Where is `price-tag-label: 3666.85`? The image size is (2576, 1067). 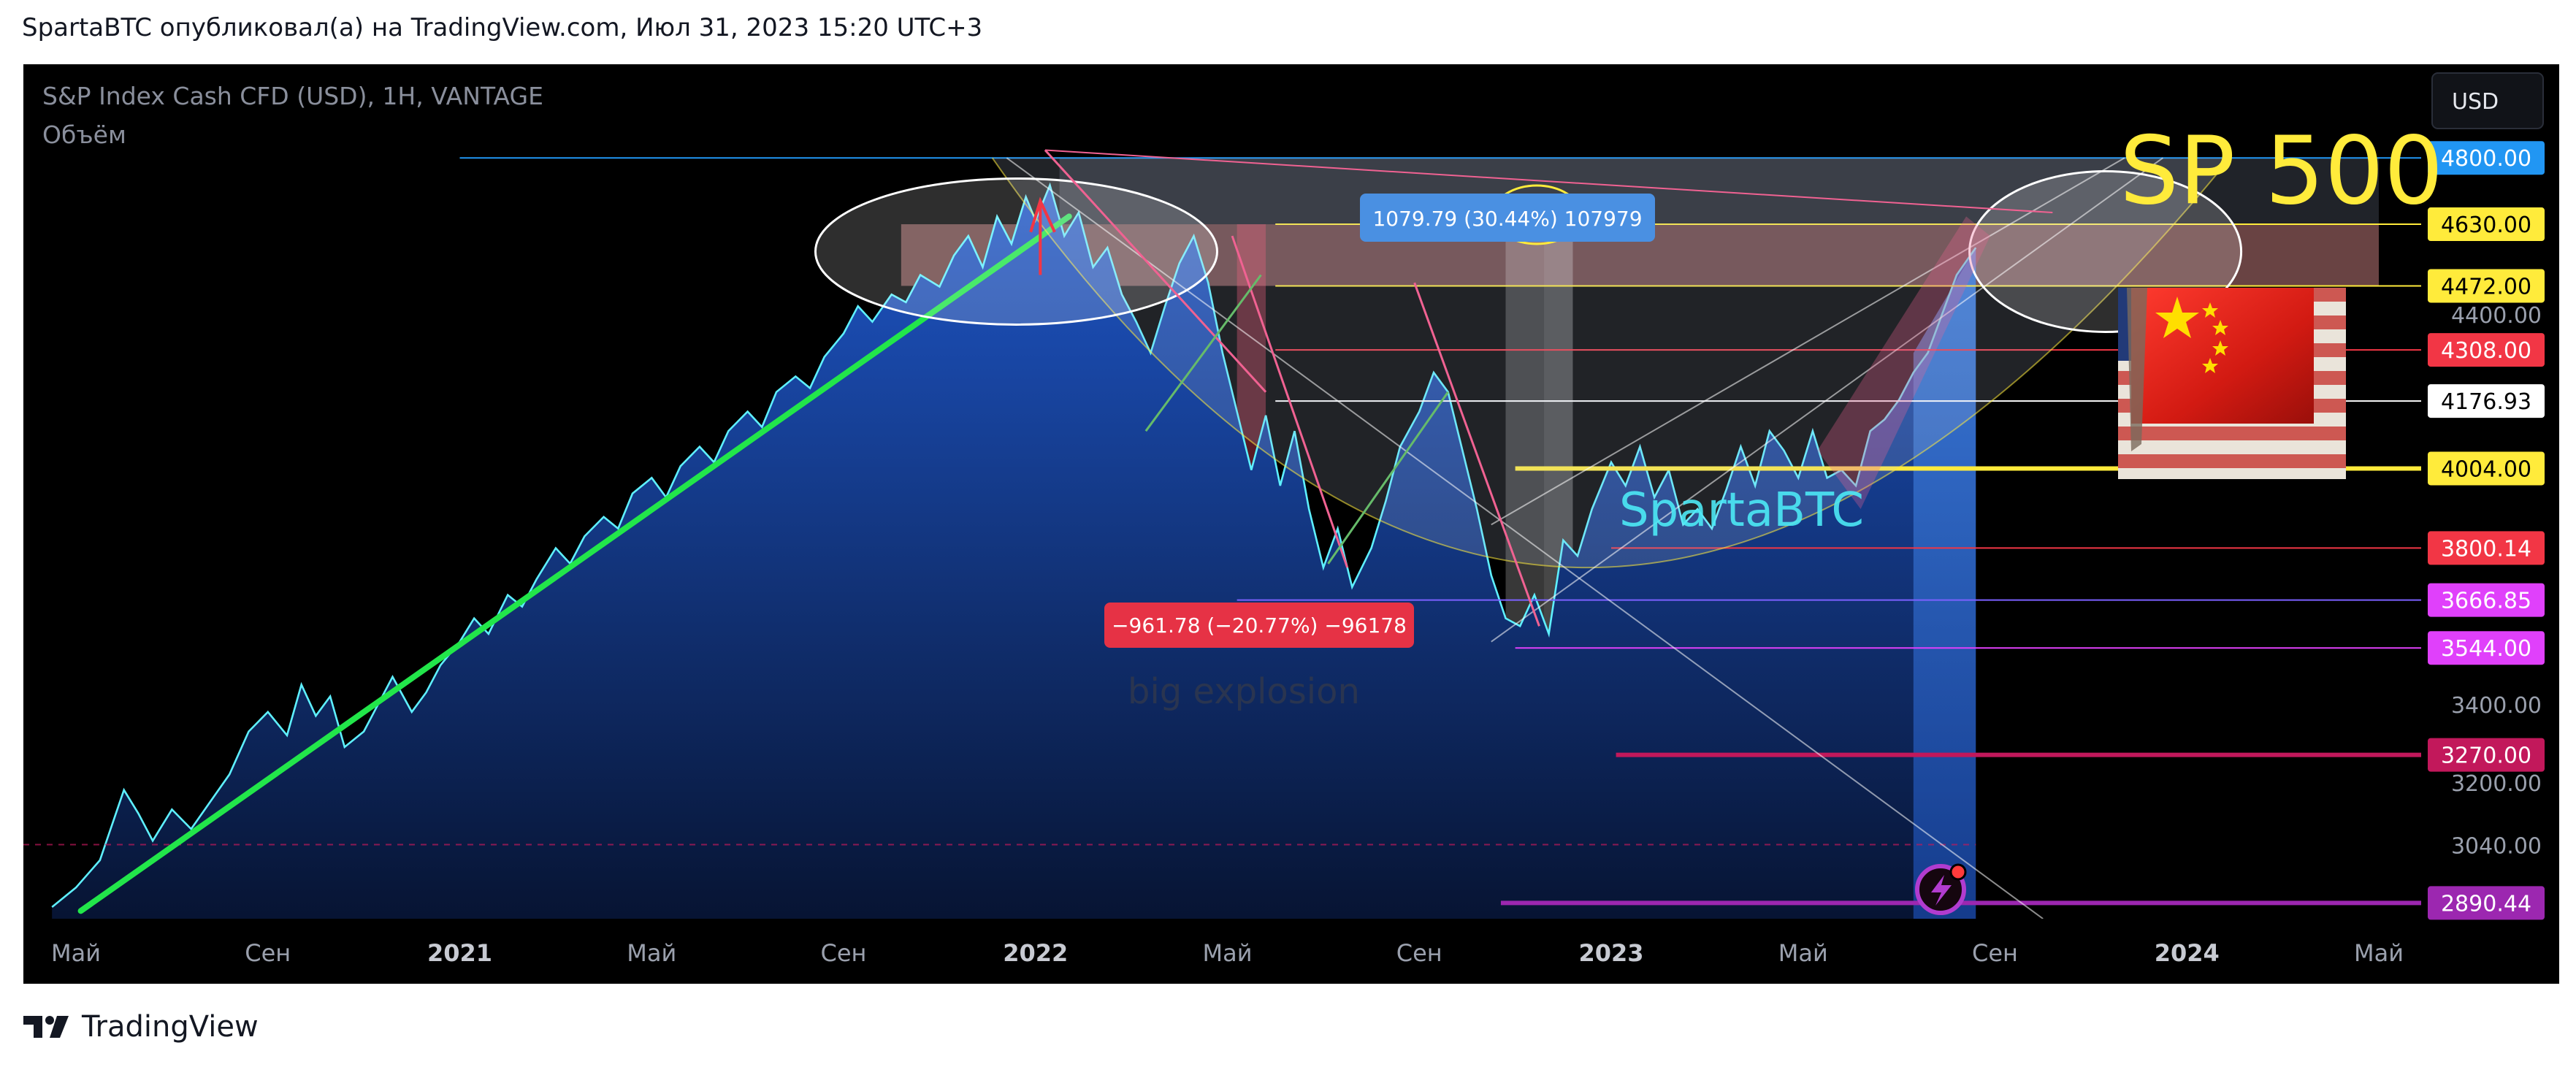 price-tag-label: 3666.85 is located at coordinates (2486, 601).